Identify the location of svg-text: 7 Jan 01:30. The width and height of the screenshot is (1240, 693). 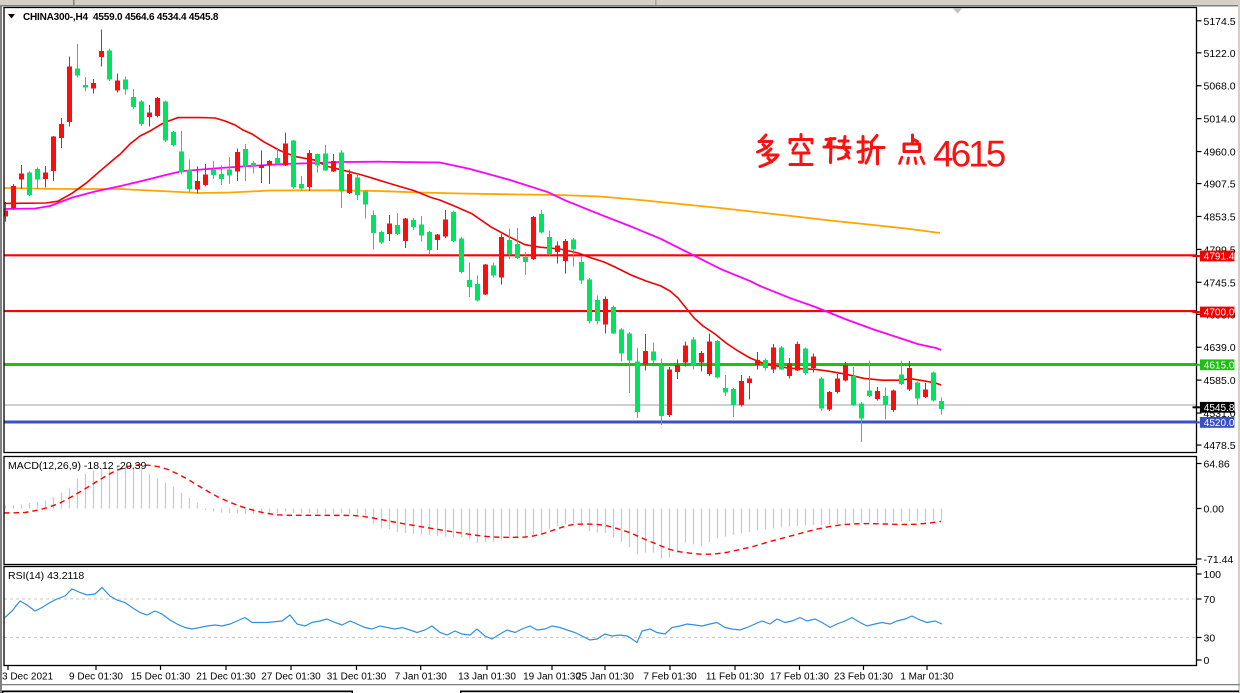
(421, 677).